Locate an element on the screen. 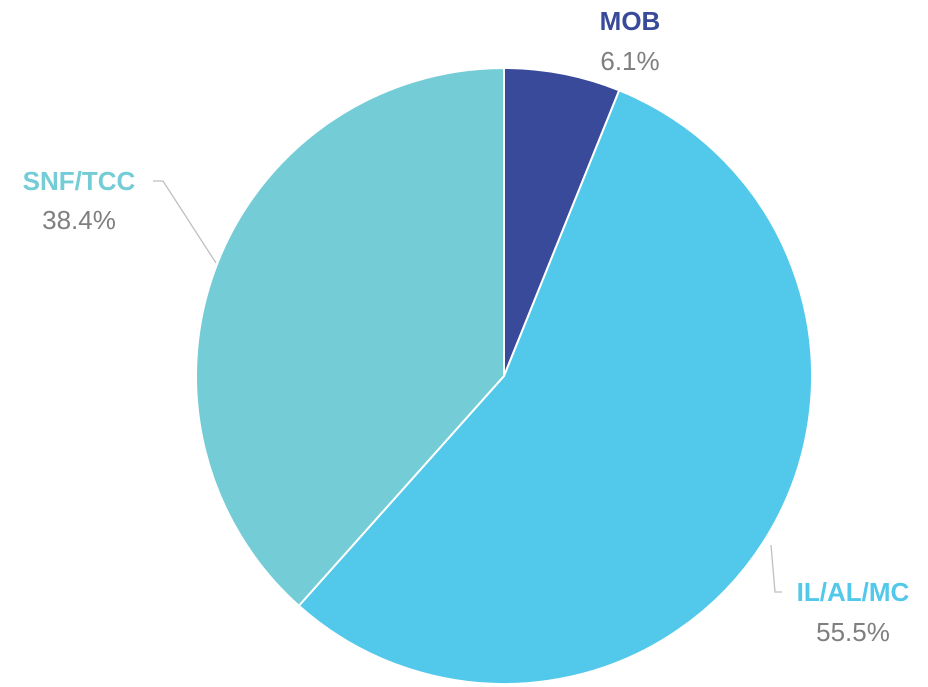 This screenshot has height=687, width=928. slice-value-il-al-mc: 55.5% is located at coordinates (853, 632).